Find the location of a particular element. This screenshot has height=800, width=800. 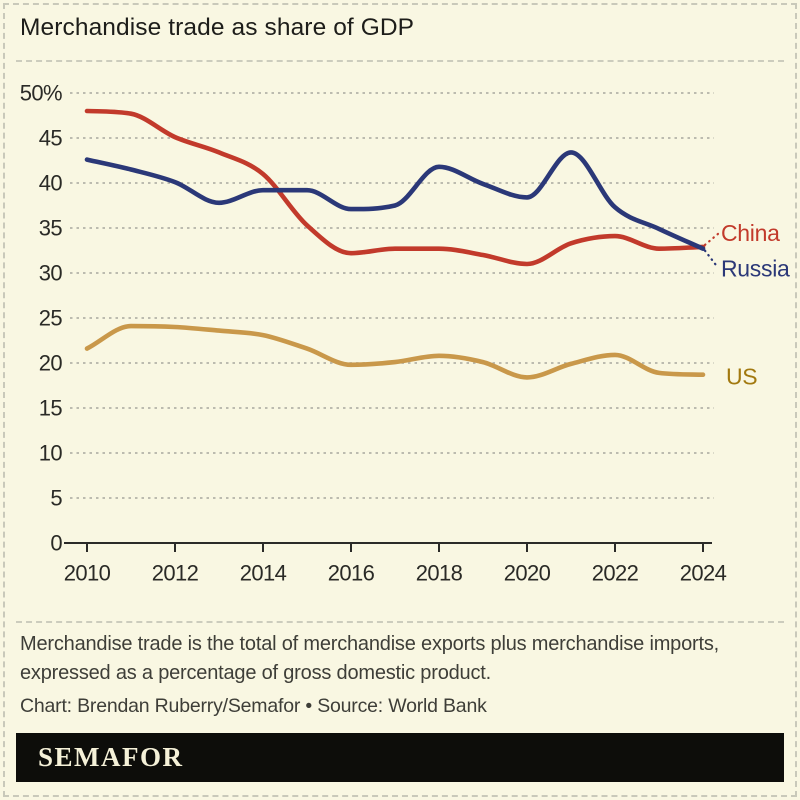

series-label-russia: Russia is located at coordinates (755, 269).